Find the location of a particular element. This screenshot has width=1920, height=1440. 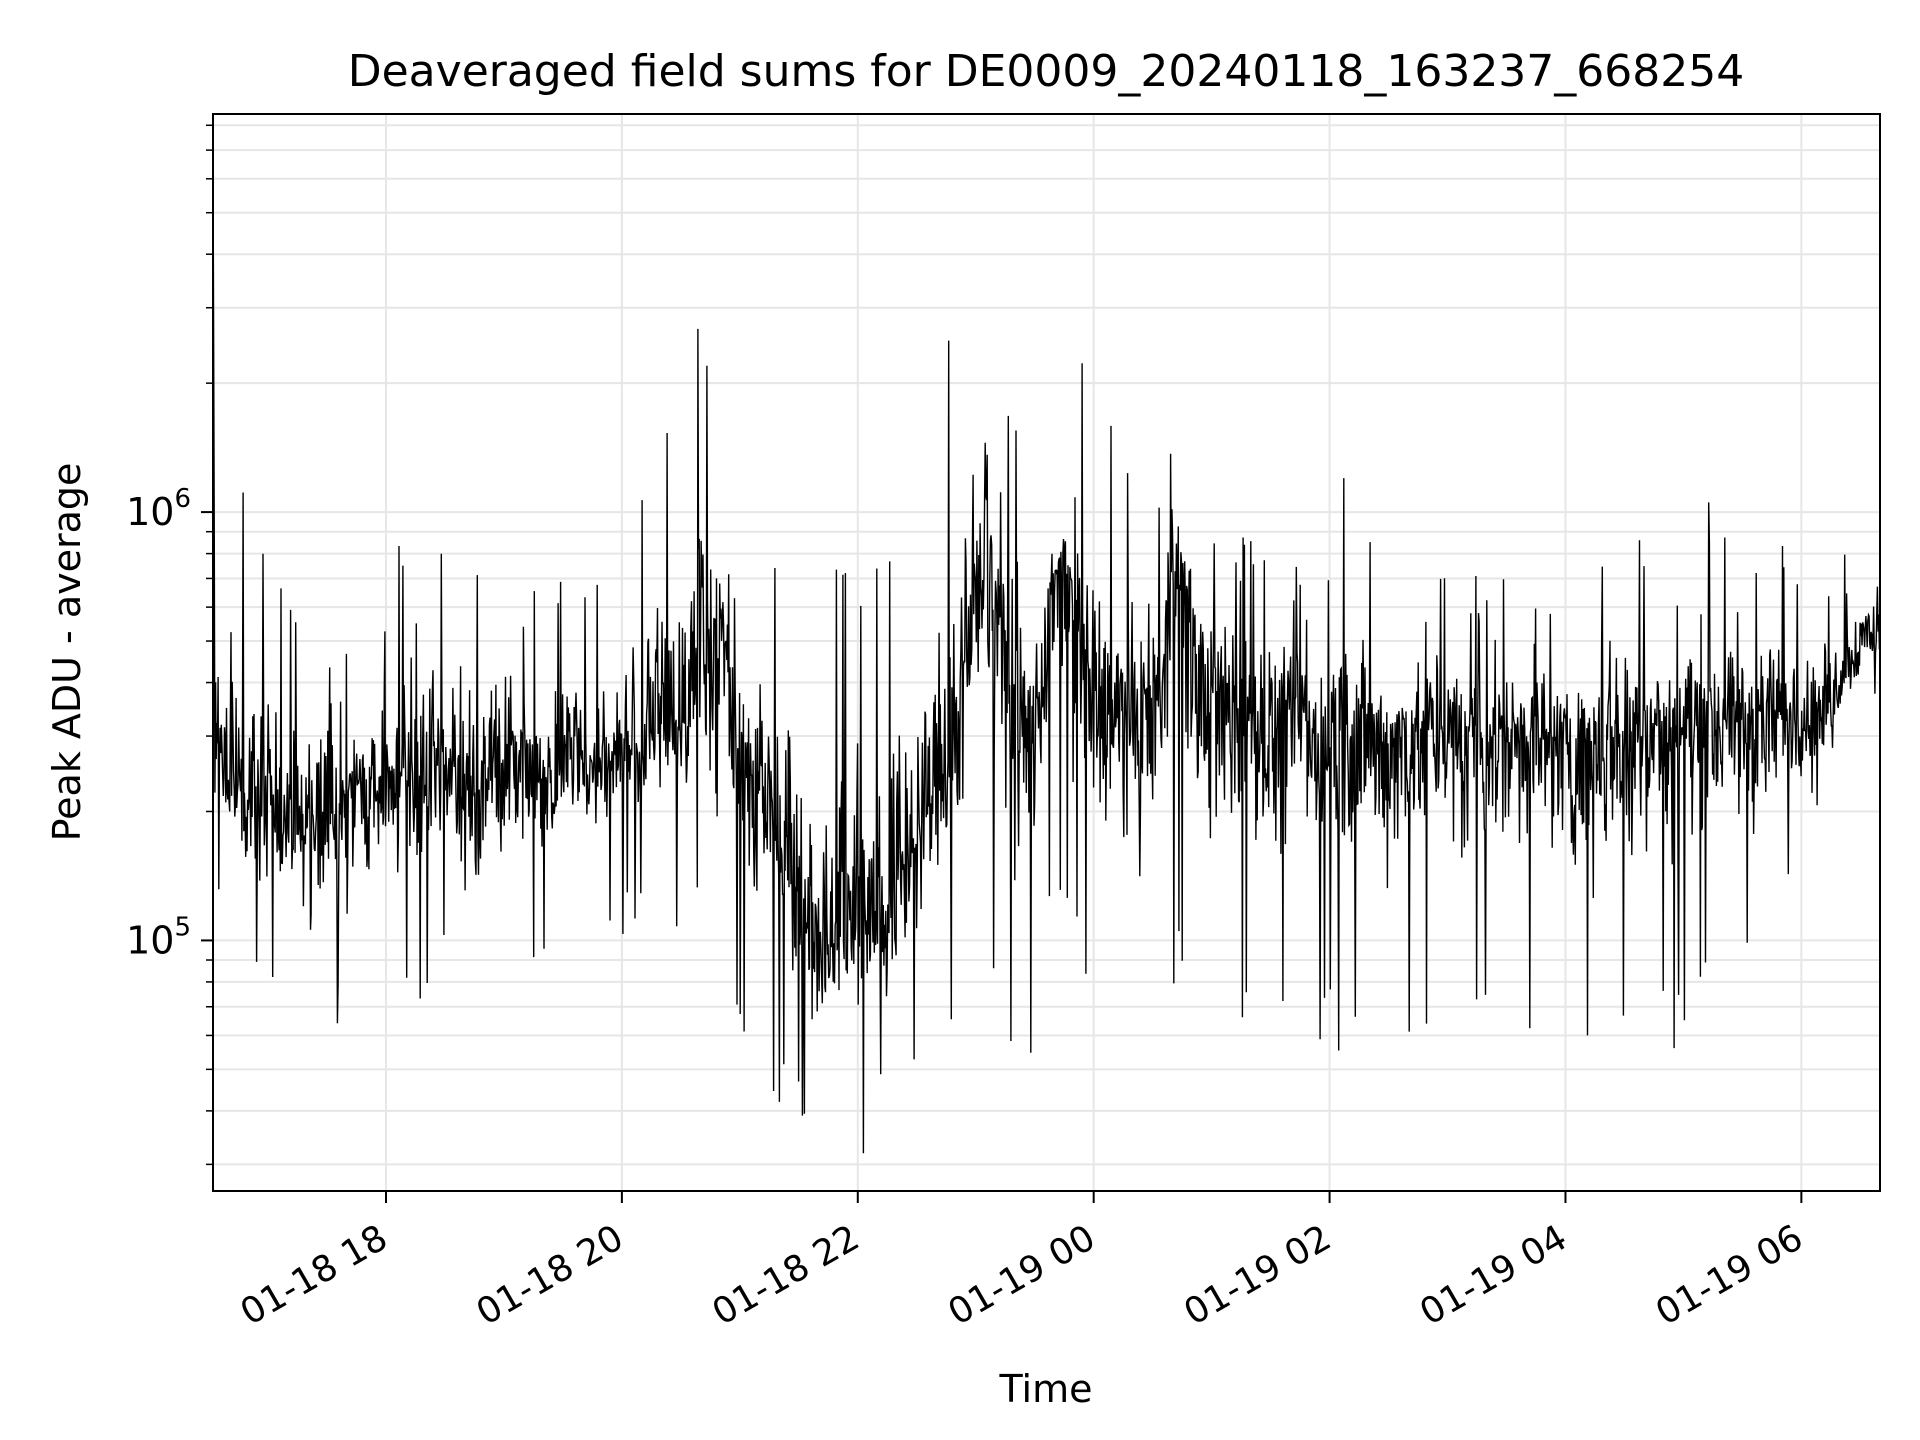

x-tick-label: 01-19 02 is located at coordinates (1257, 1275).